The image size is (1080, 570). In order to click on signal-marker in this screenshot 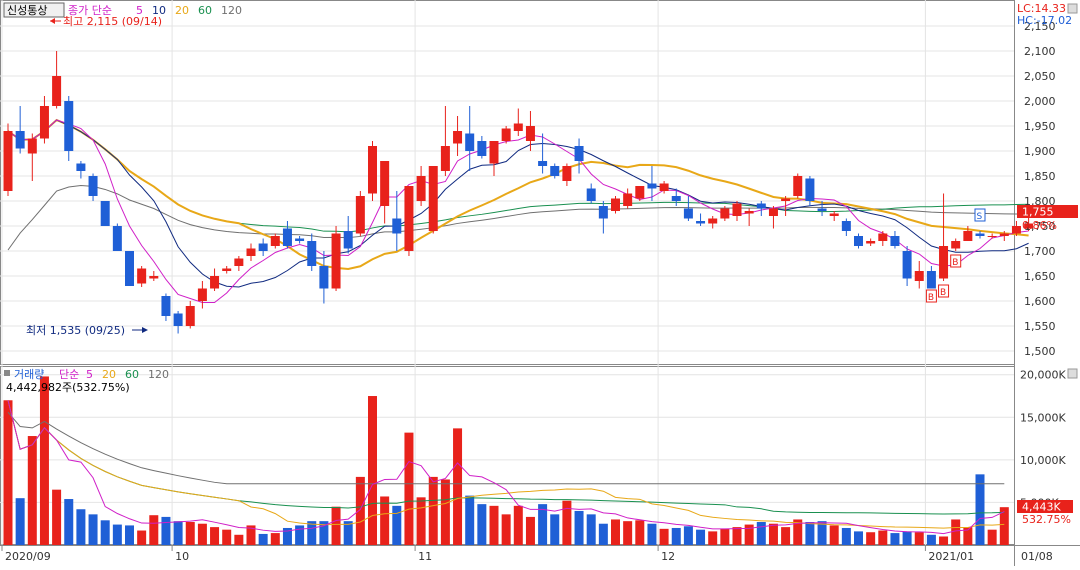, I will do `click(931, 296)`.